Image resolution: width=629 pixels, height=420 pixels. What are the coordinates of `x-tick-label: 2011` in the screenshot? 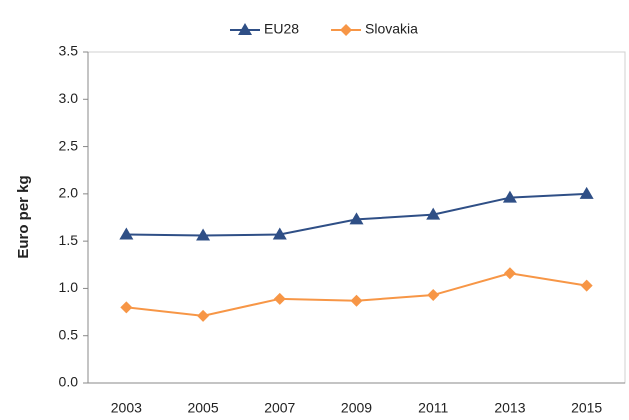 It's located at (433, 408).